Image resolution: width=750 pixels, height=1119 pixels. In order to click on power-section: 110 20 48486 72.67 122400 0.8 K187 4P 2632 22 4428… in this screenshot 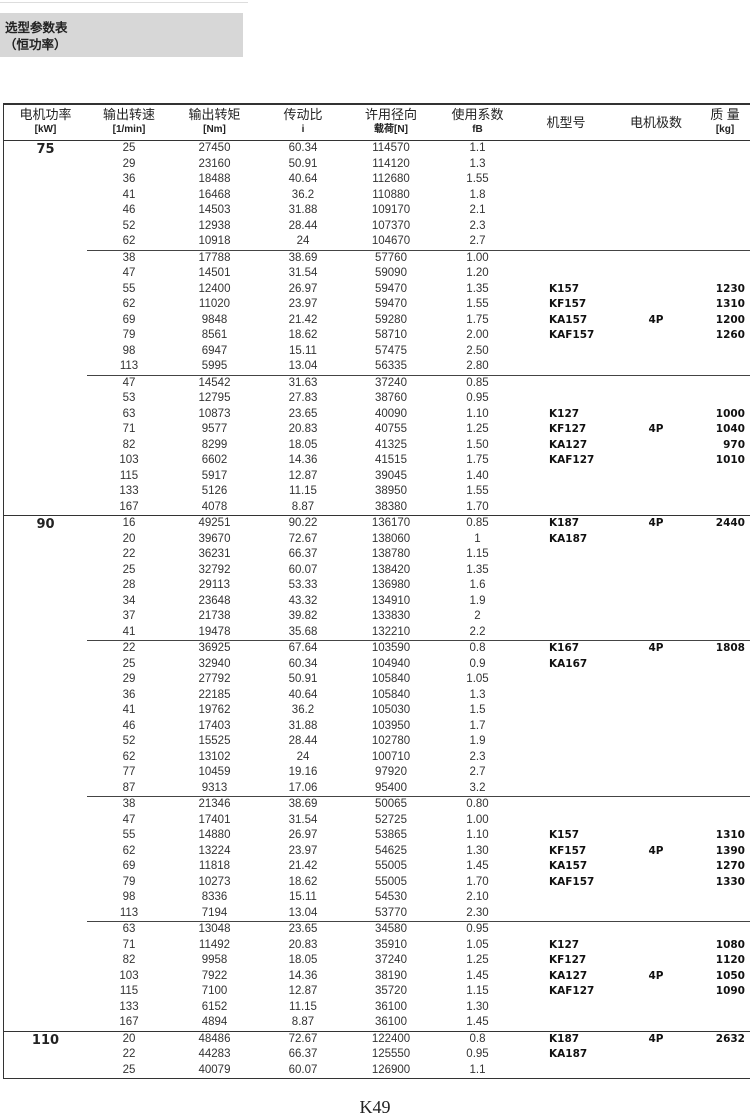, I will do `click(377, 1054)`.